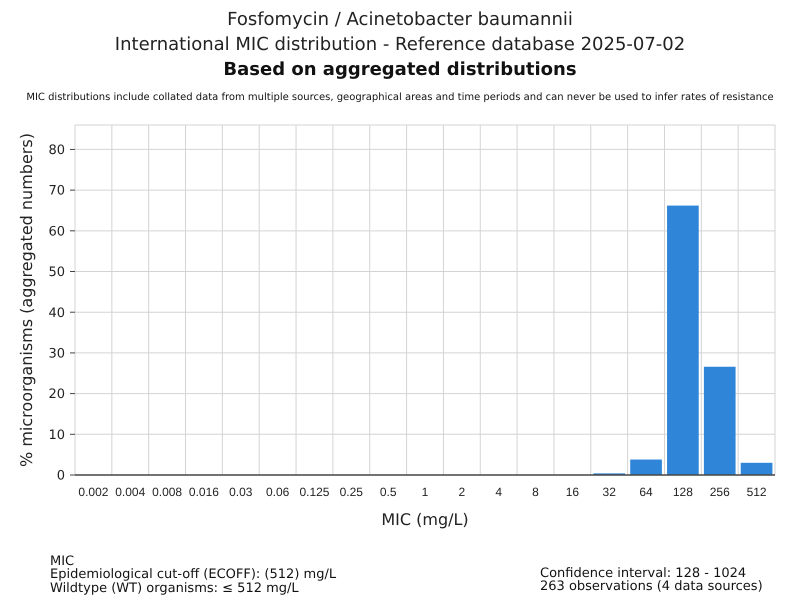 The width and height of the screenshot is (800, 600). I want to click on x-tick-label: 0.5, so click(388, 492).